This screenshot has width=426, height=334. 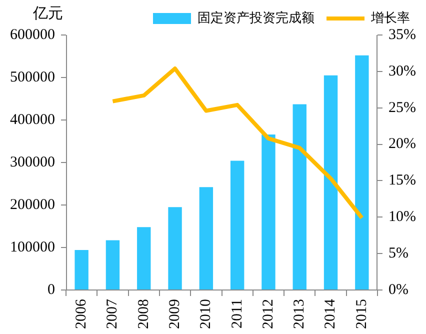 I want to click on y2-tick-label: 15%, so click(x=402, y=180).